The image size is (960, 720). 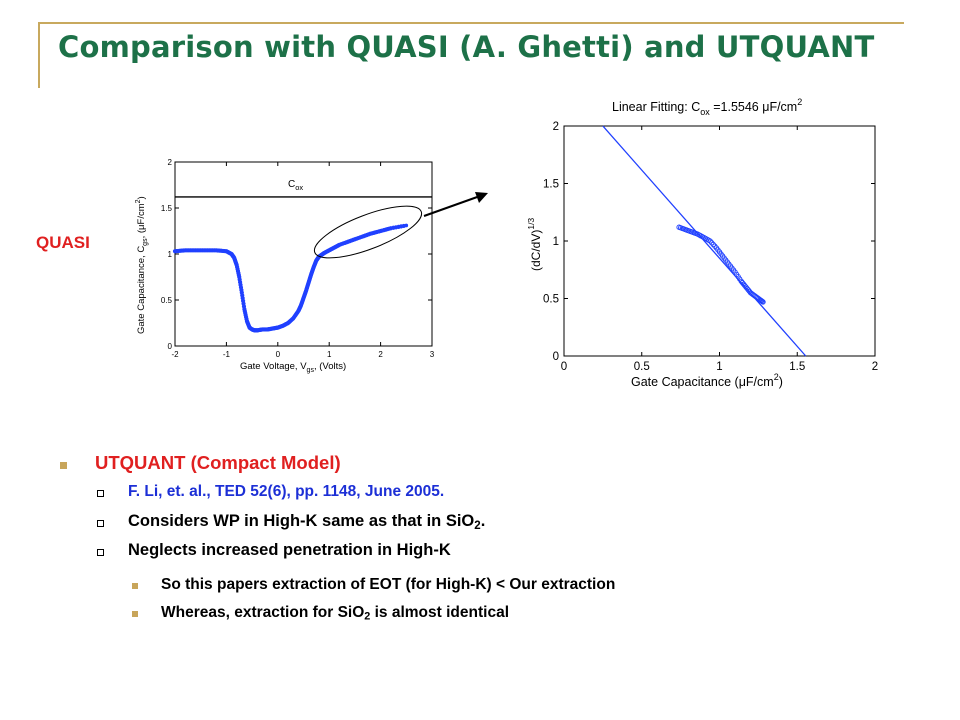 What do you see at coordinates (481, 197) in the screenshot?
I see `arrow-head` at bounding box center [481, 197].